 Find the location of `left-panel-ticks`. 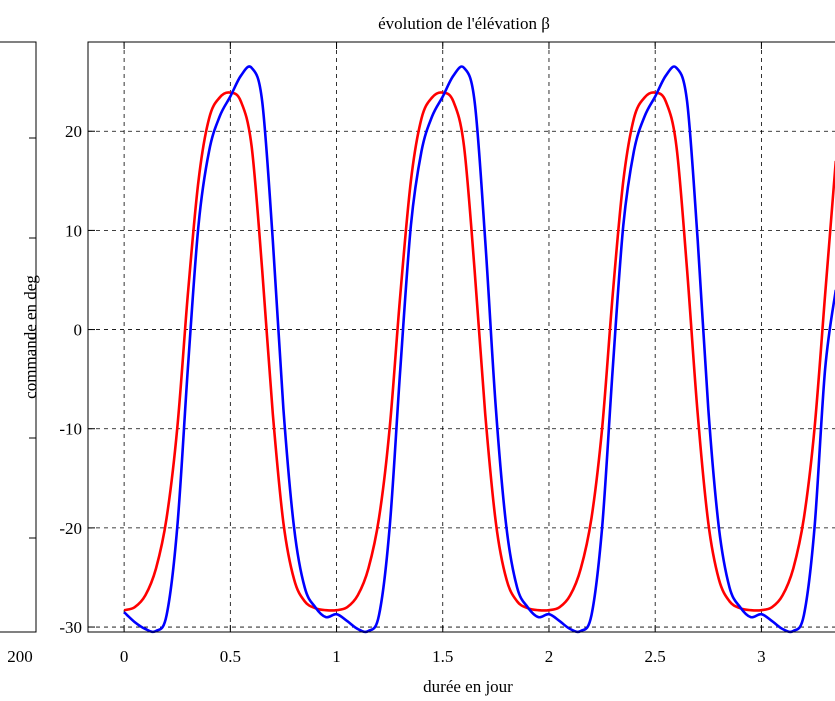

left-panel-ticks is located at coordinates (32, 385).